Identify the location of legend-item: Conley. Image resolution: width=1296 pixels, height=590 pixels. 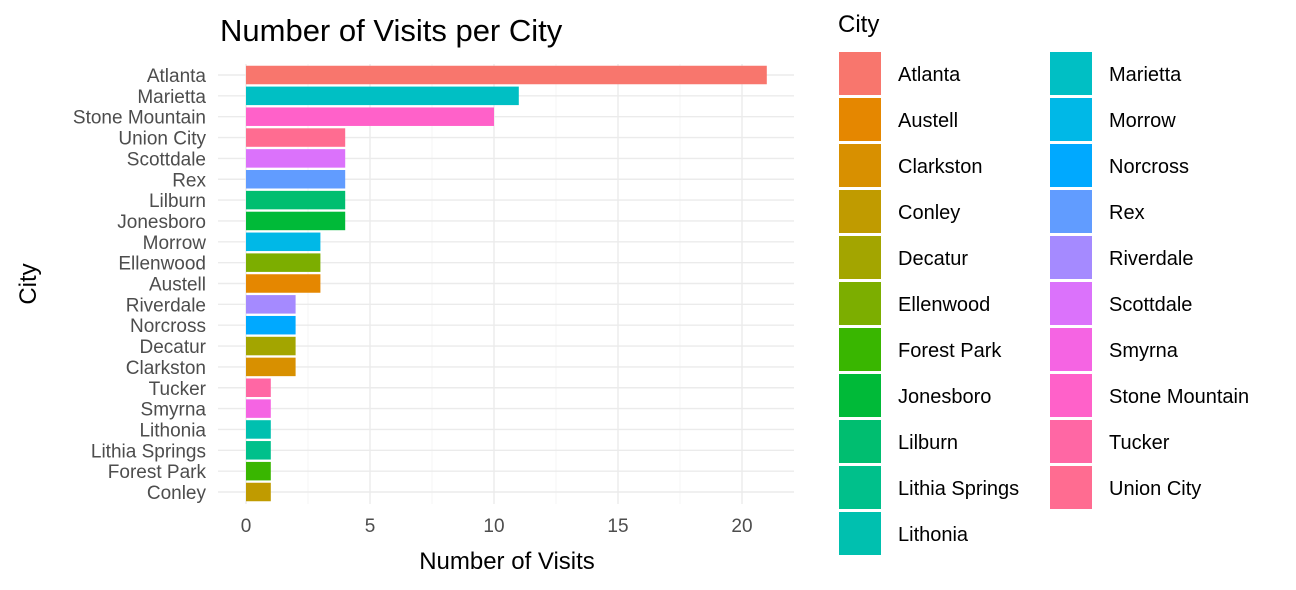
(899, 211).